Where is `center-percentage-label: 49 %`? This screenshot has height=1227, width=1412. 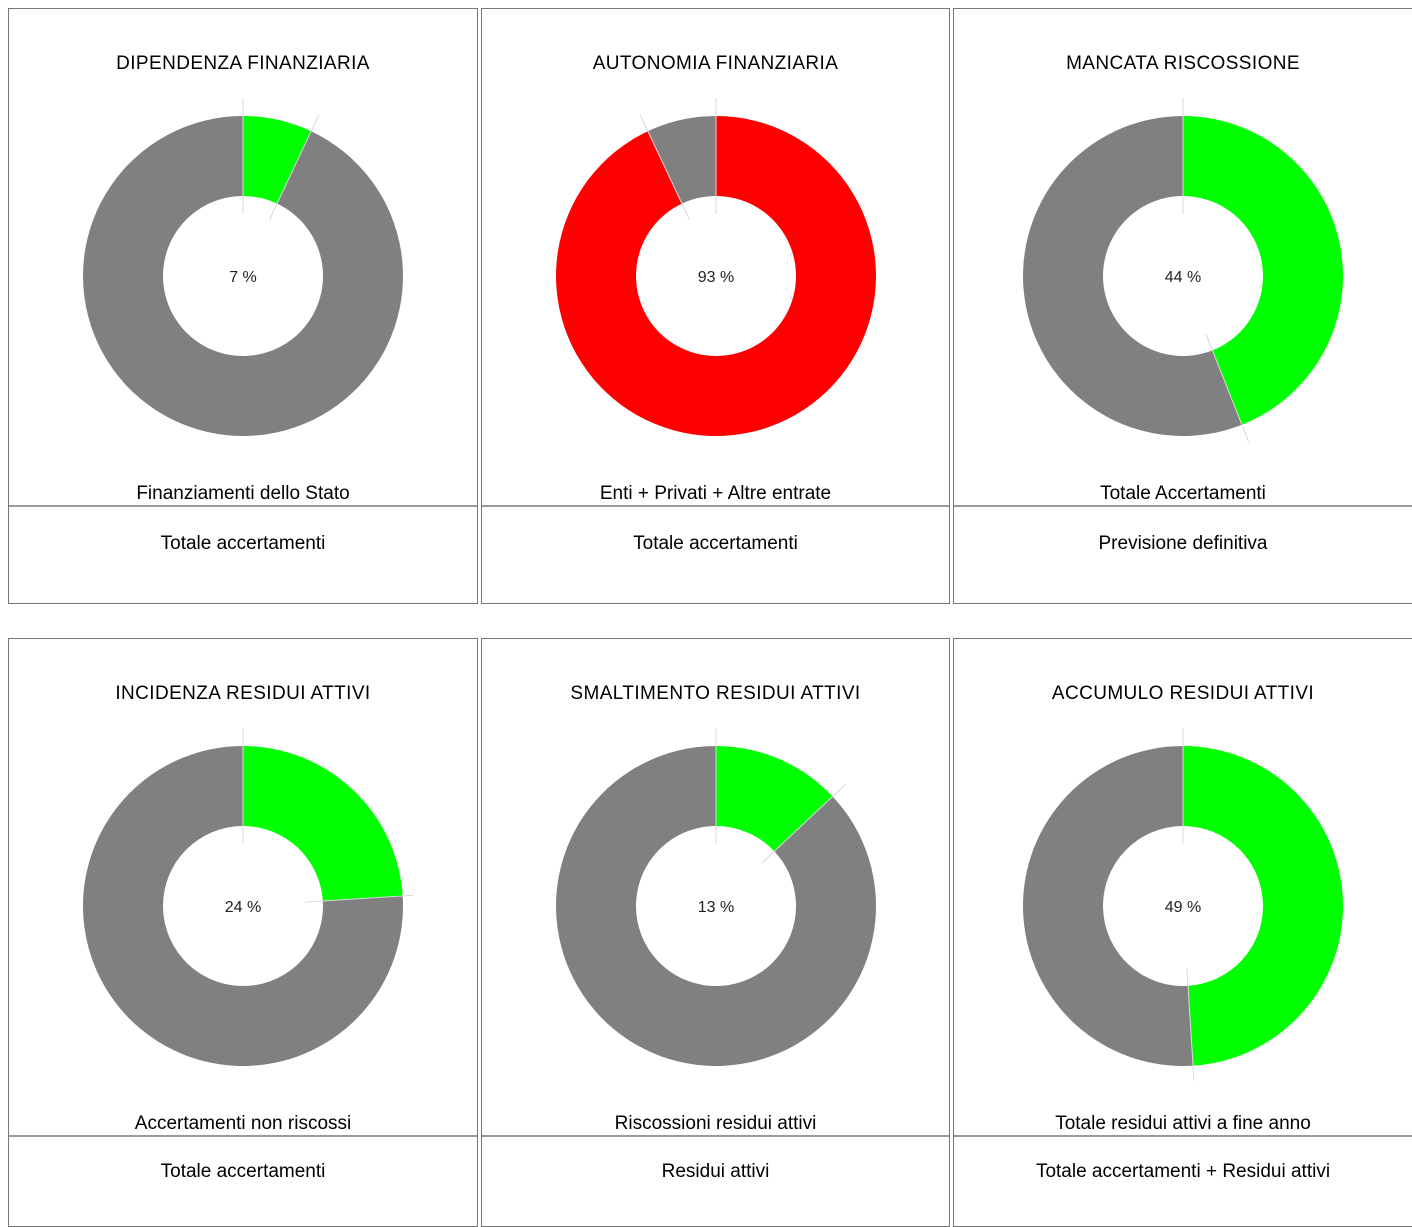
center-percentage-label: 49 % is located at coordinates (1183, 907).